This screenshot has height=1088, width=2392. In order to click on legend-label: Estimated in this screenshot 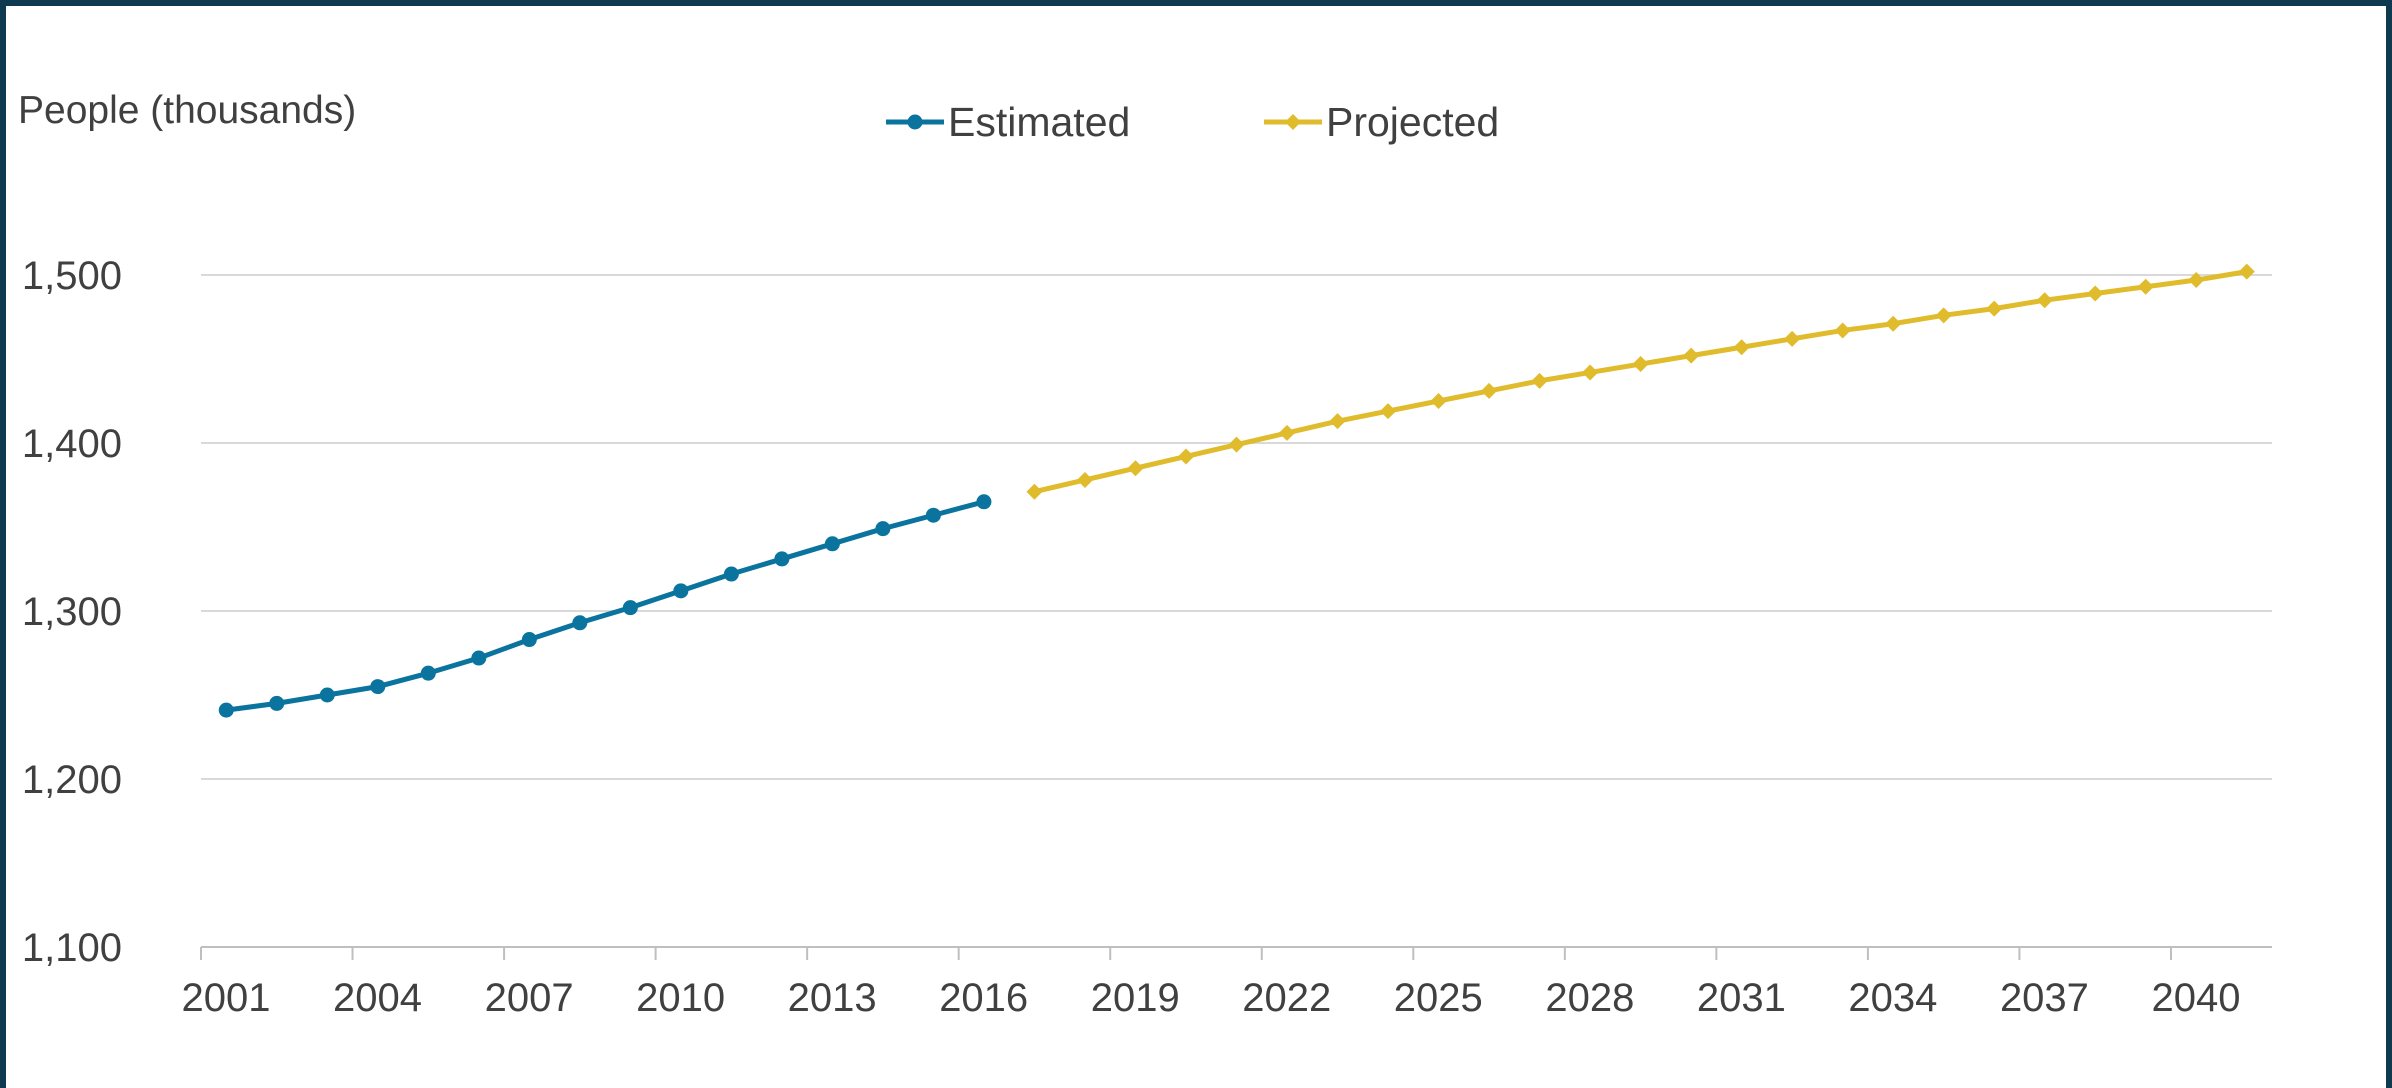, I will do `click(1039, 122)`.